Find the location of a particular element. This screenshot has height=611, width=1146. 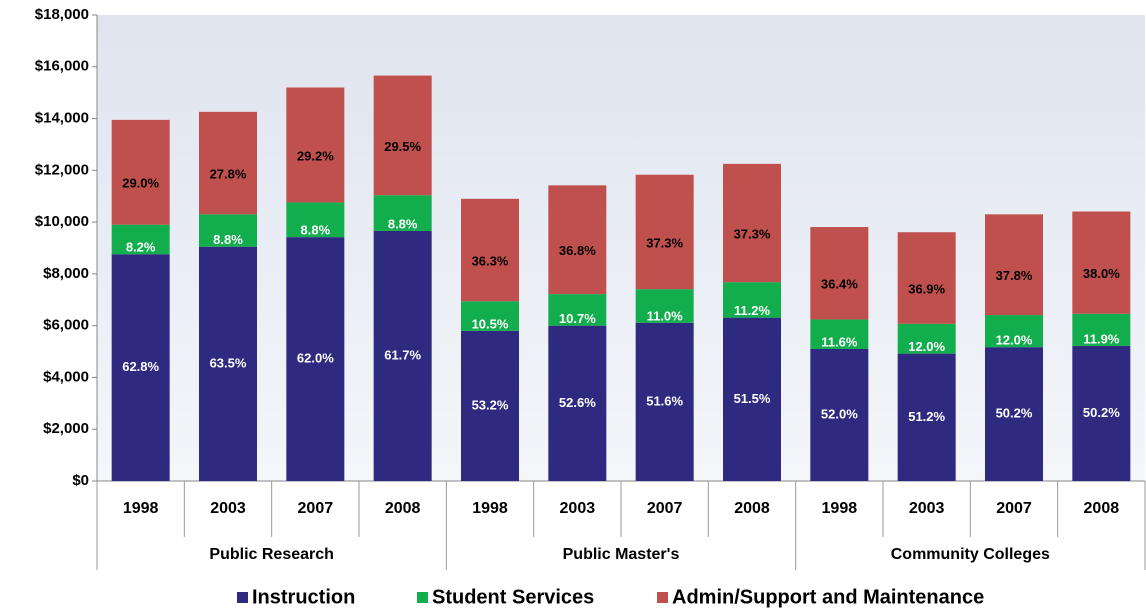

data-label: 53.2% is located at coordinates (490, 404).